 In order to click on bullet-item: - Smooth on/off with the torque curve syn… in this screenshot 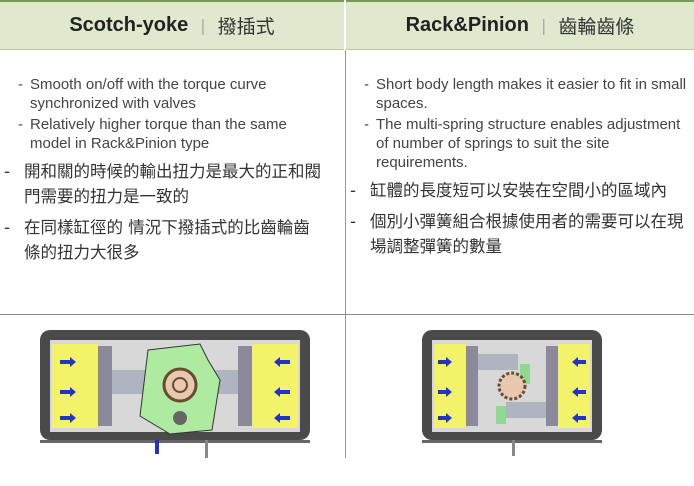, I will do `click(162, 94)`.